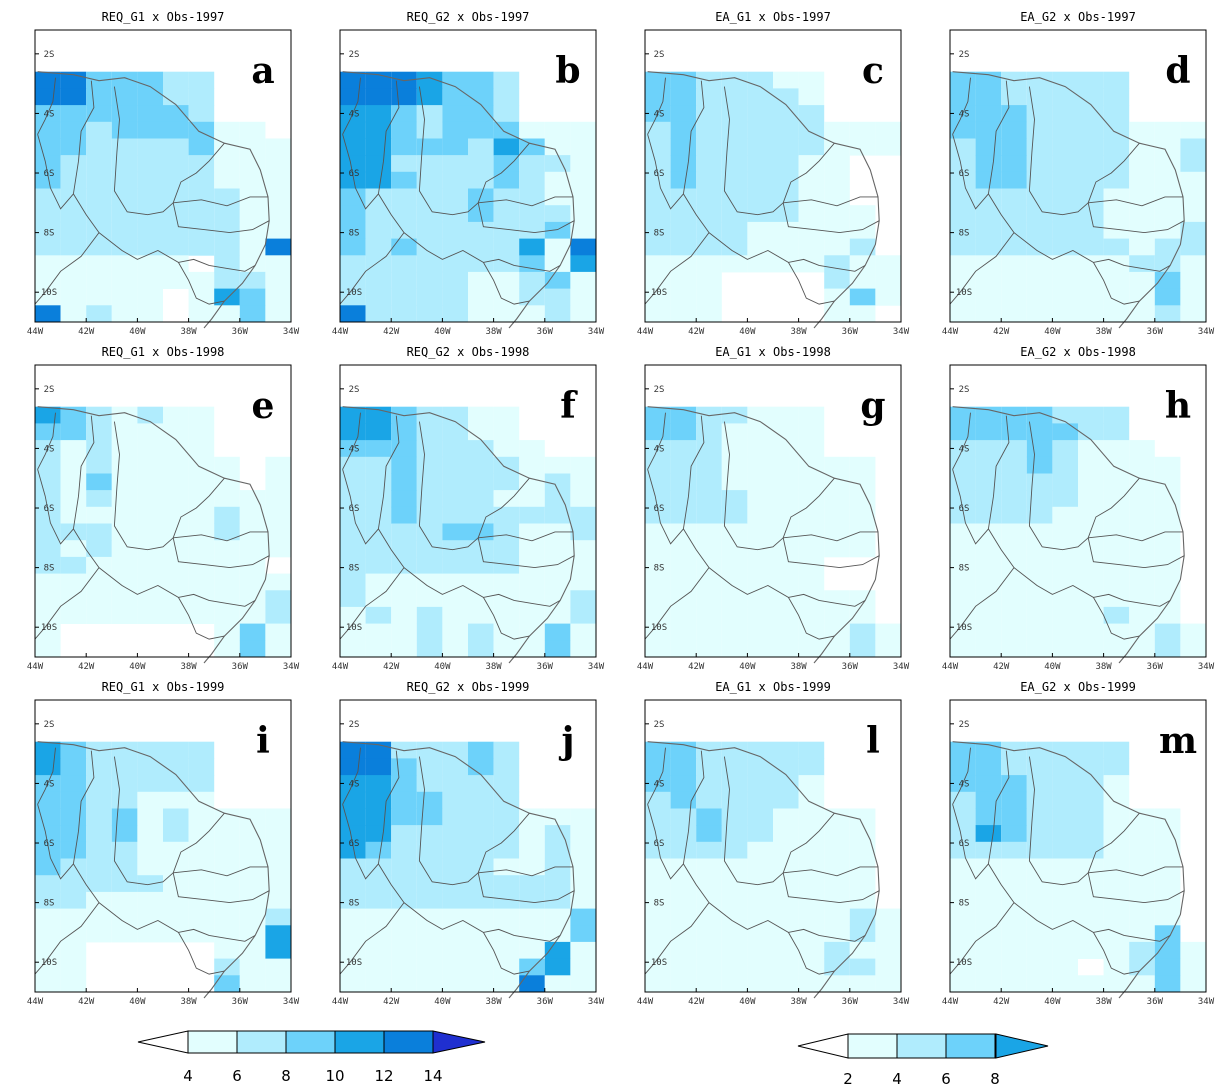  What do you see at coordinates (1155, 1002) in the screenshot?
I see `x-tick-label: 36W` at bounding box center [1155, 1002].